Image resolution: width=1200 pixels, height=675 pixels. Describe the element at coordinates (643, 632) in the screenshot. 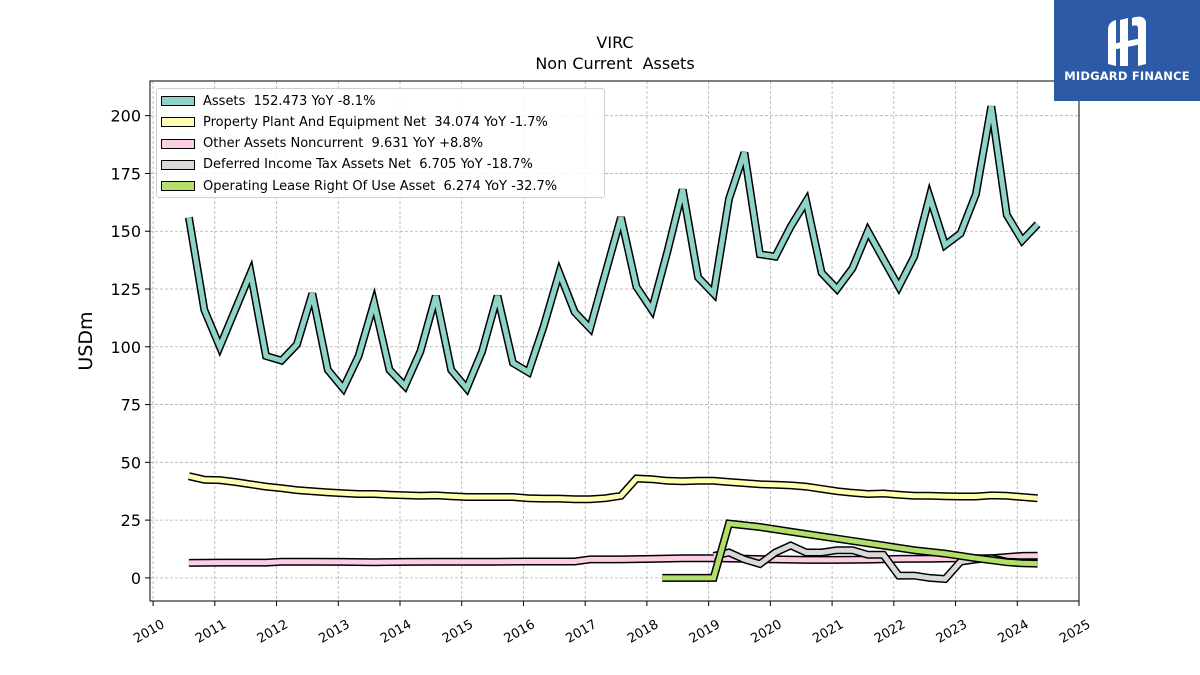

I see `x-tick-label: 2018` at that location.